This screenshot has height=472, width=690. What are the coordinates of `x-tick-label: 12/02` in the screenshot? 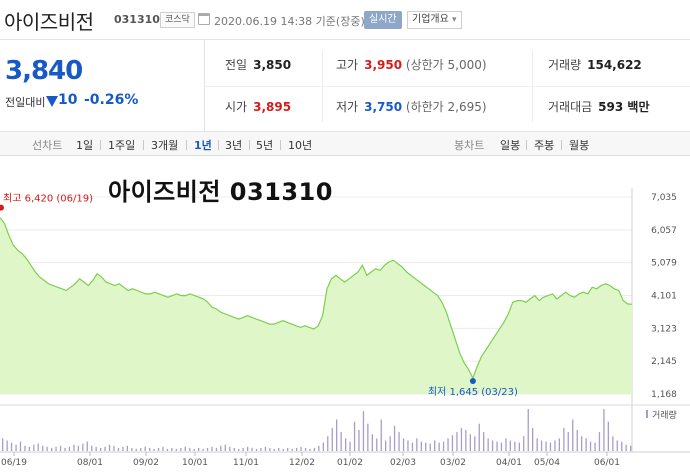 It's located at (302, 463).